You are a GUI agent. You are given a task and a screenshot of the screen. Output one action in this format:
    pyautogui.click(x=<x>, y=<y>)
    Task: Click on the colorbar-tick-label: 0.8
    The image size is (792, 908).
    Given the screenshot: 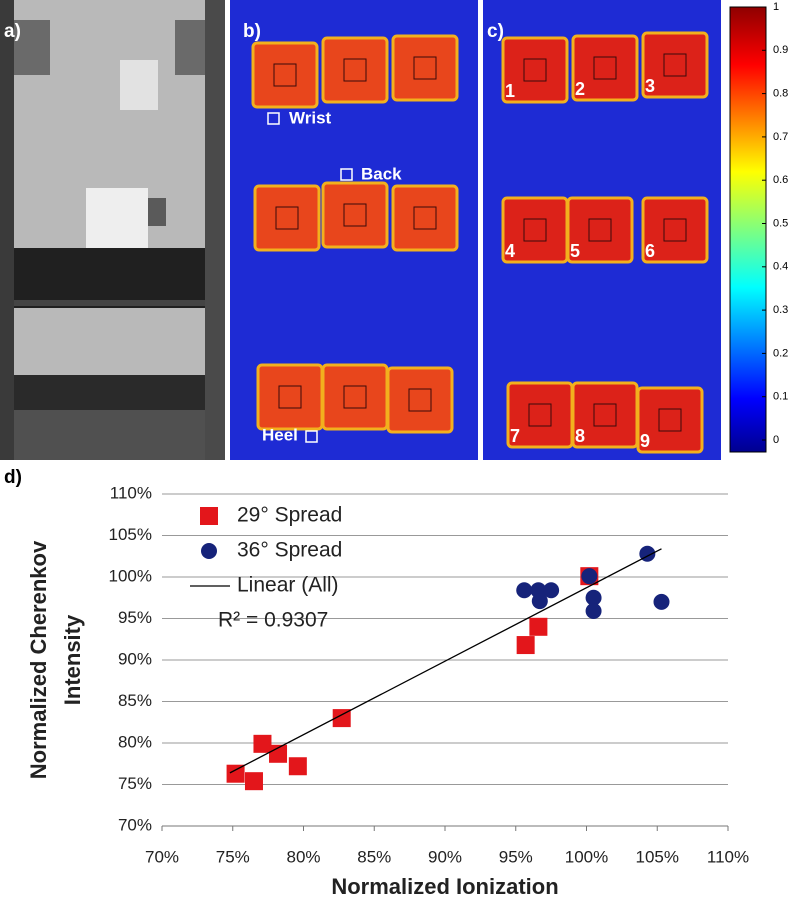 What is the action you would take?
    pyautogui.click(x=780, y=94)
    